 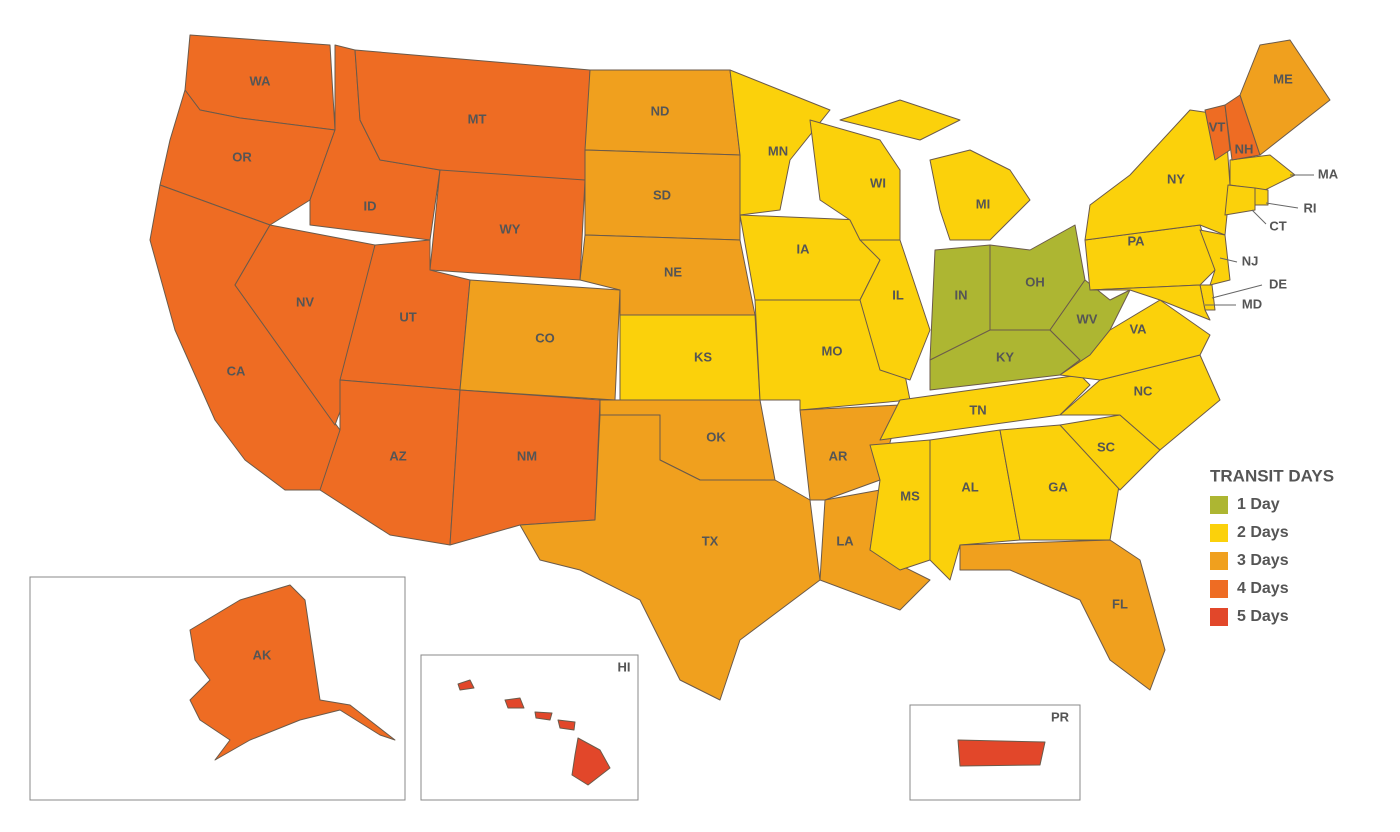 What do you see at coordinates (292, 672) in the screenshot?
I see `state: AK` at bounding box center [292, 672].